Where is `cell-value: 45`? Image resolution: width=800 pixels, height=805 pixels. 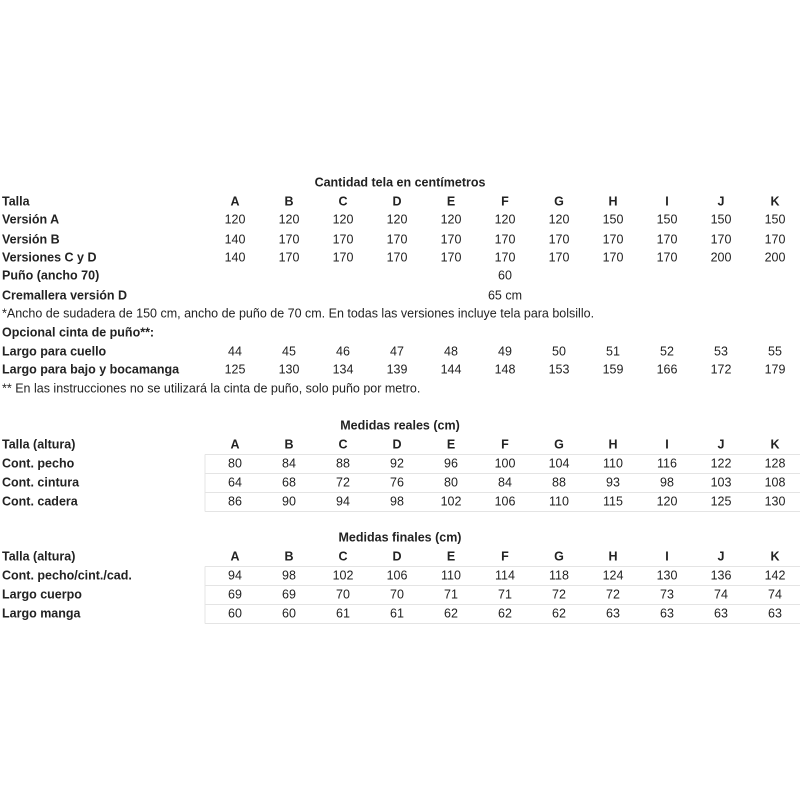
cell-value: 45 is located at coordinates (289, 351).